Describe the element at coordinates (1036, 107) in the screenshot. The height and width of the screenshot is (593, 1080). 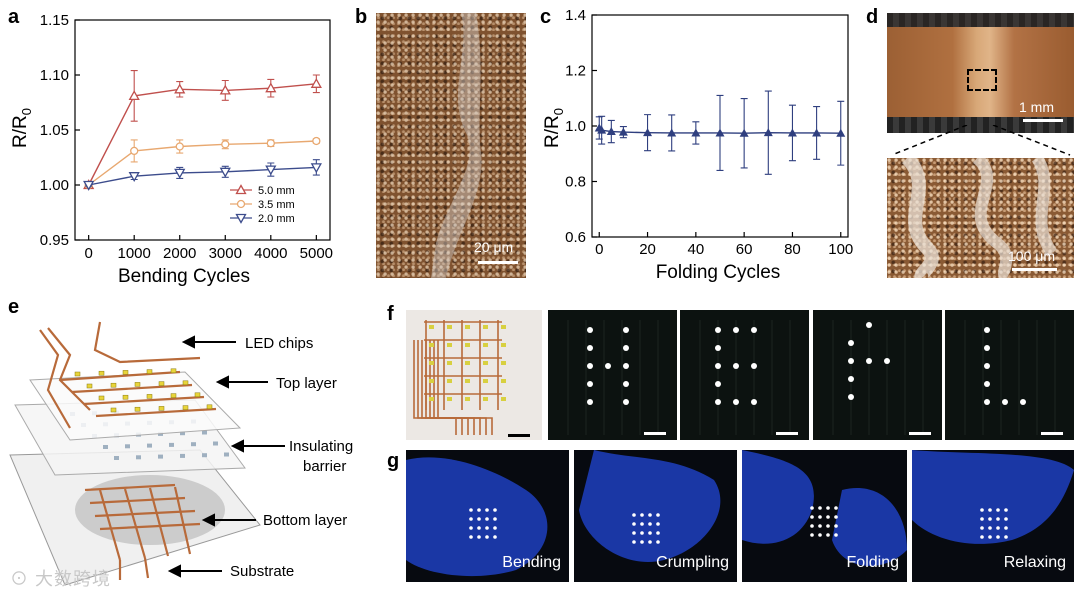
I see `scalebar-label-d-top: 1 mm` at that location.